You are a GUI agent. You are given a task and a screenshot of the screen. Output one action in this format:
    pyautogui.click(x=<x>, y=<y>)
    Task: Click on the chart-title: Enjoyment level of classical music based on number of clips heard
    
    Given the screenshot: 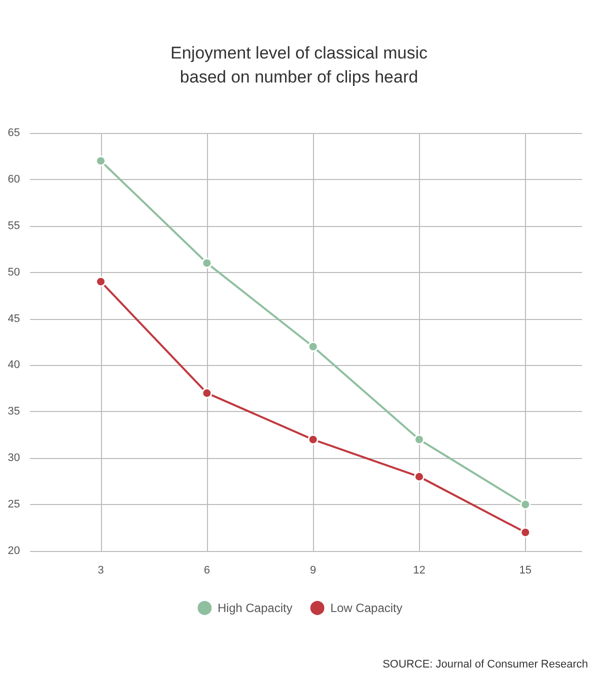 What is the action you would take?
    pyautogui.click(x=299, y=65)
    